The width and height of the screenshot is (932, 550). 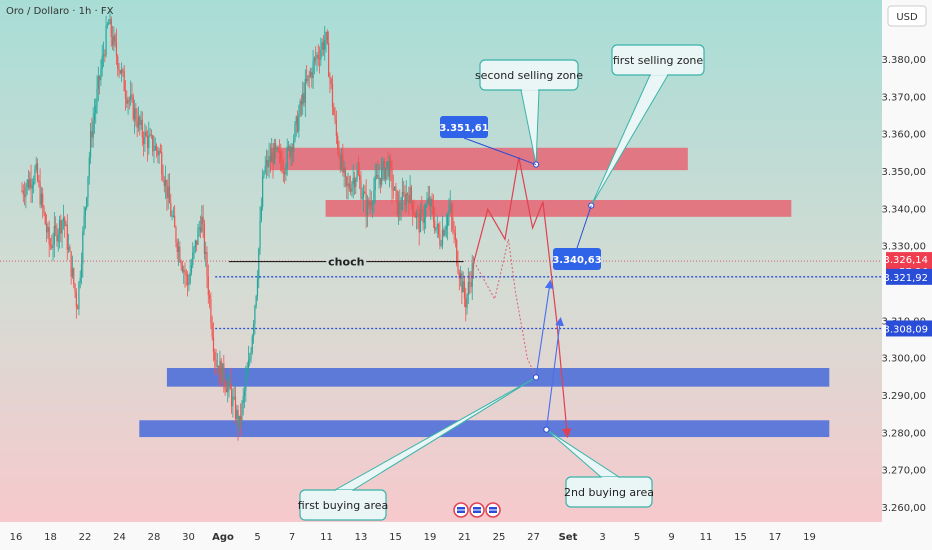 I want to click on y-tick-label: 3.280,00, so click(x=903, y=433).